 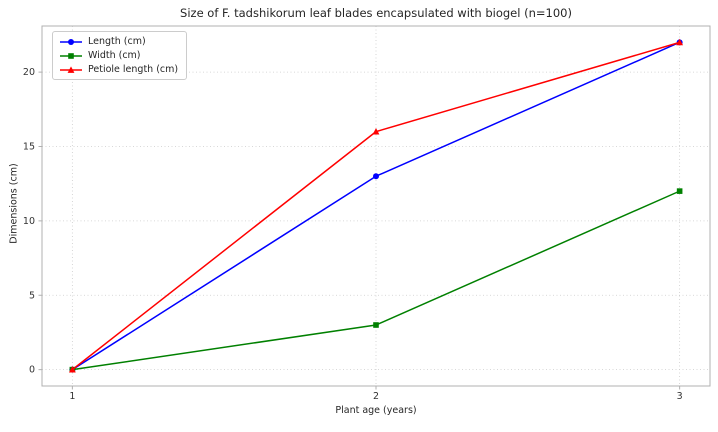 I want to click on x-tick-label: 2, so click(x=376, y=396).